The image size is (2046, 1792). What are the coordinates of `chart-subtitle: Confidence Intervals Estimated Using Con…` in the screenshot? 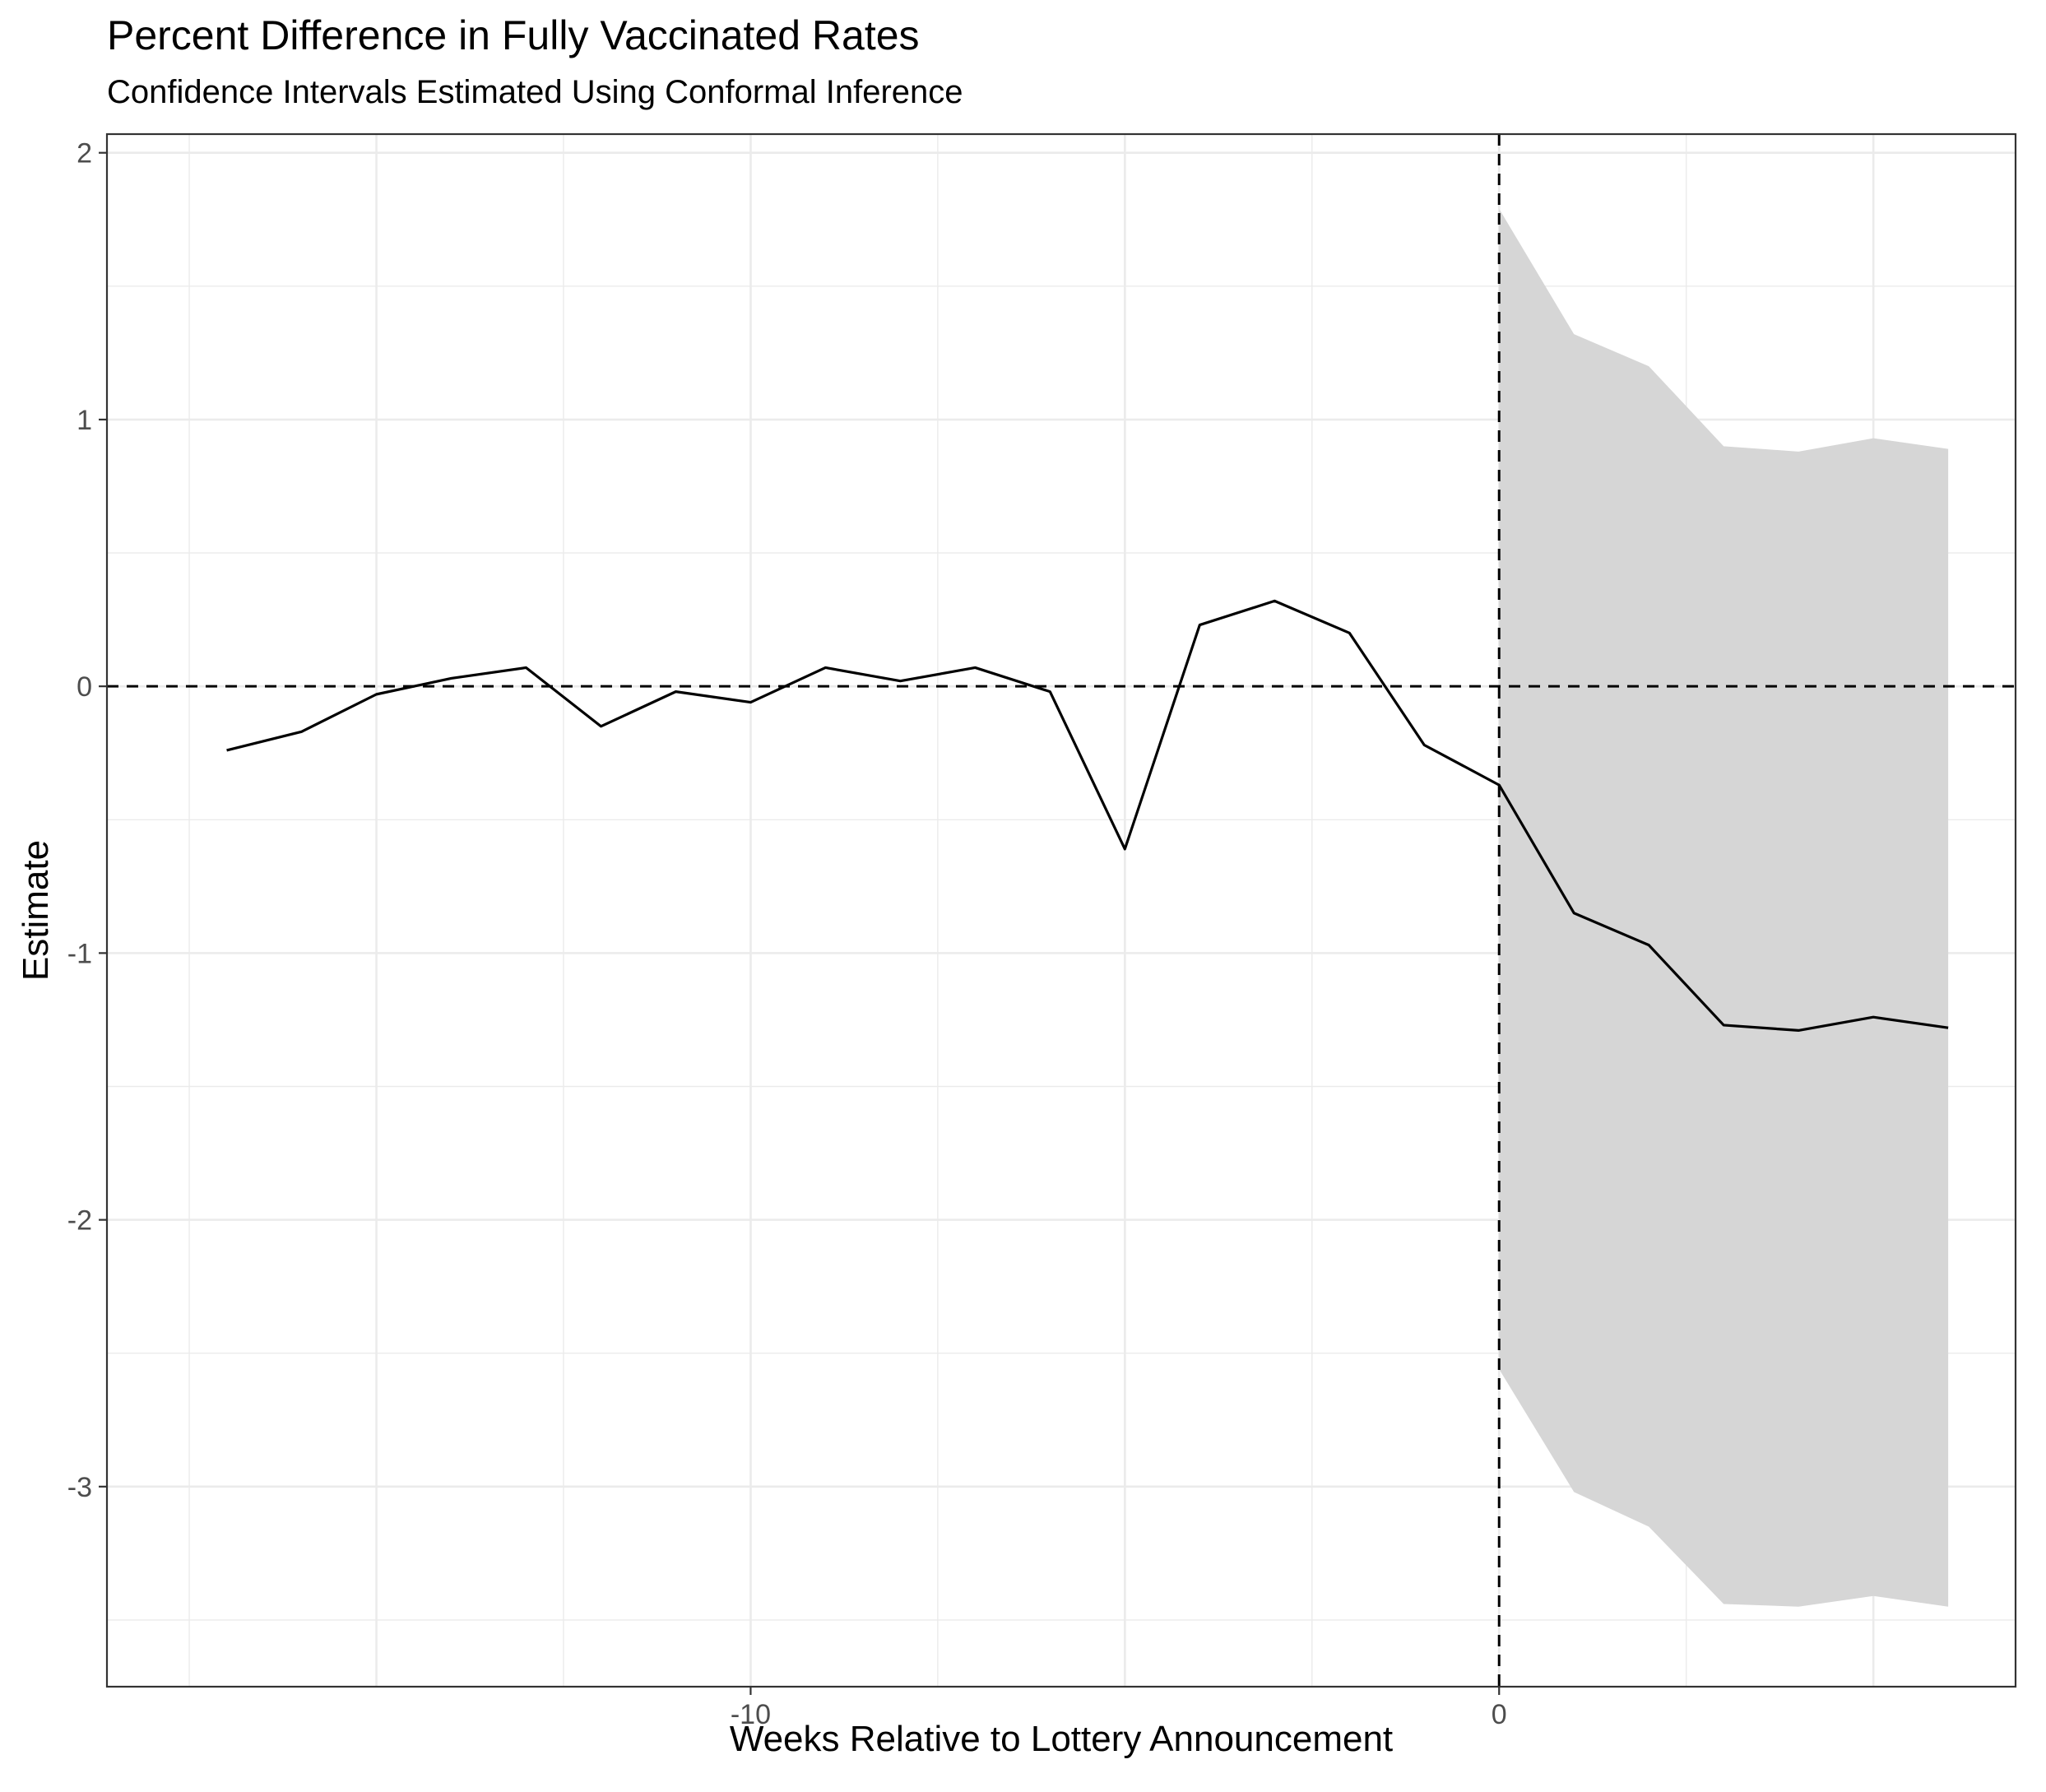 It's located at (535, 92).